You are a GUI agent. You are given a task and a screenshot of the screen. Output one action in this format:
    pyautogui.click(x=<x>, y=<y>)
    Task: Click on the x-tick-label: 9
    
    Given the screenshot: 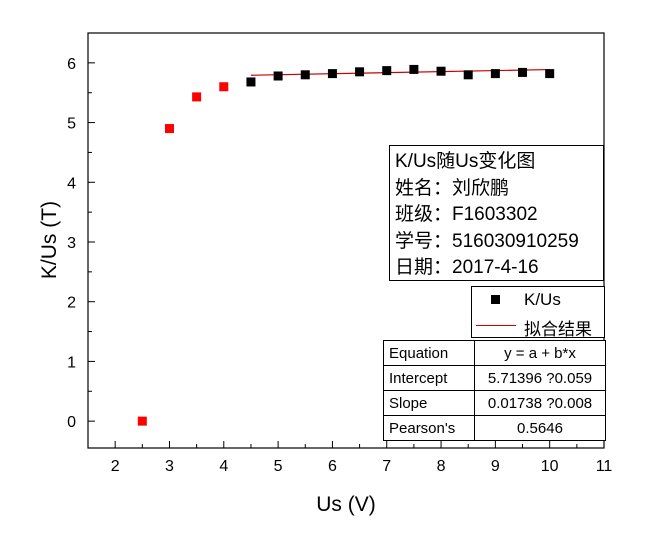 What is the action you would take?
    pyautogui.click(x=495, y=466)
    